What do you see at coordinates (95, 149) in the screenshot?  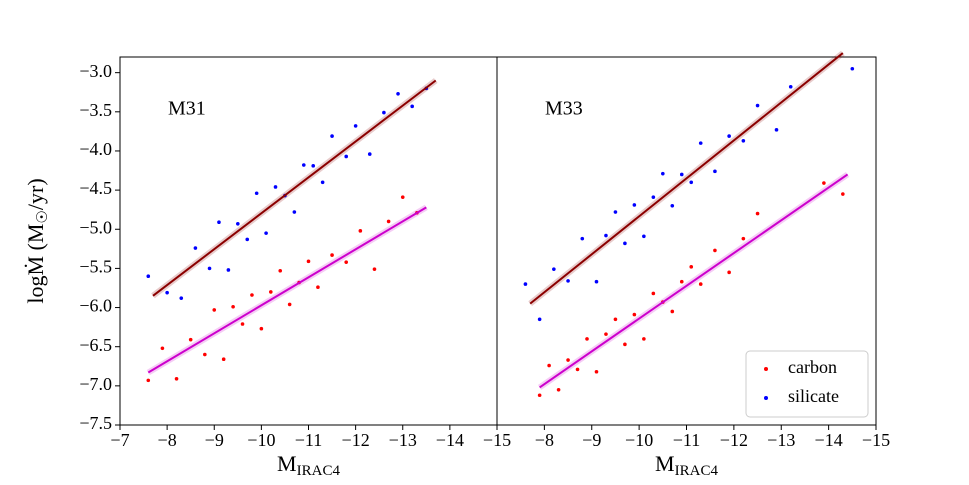 I see `y-tick-label: −4.0` at bounding box center [95, 149].